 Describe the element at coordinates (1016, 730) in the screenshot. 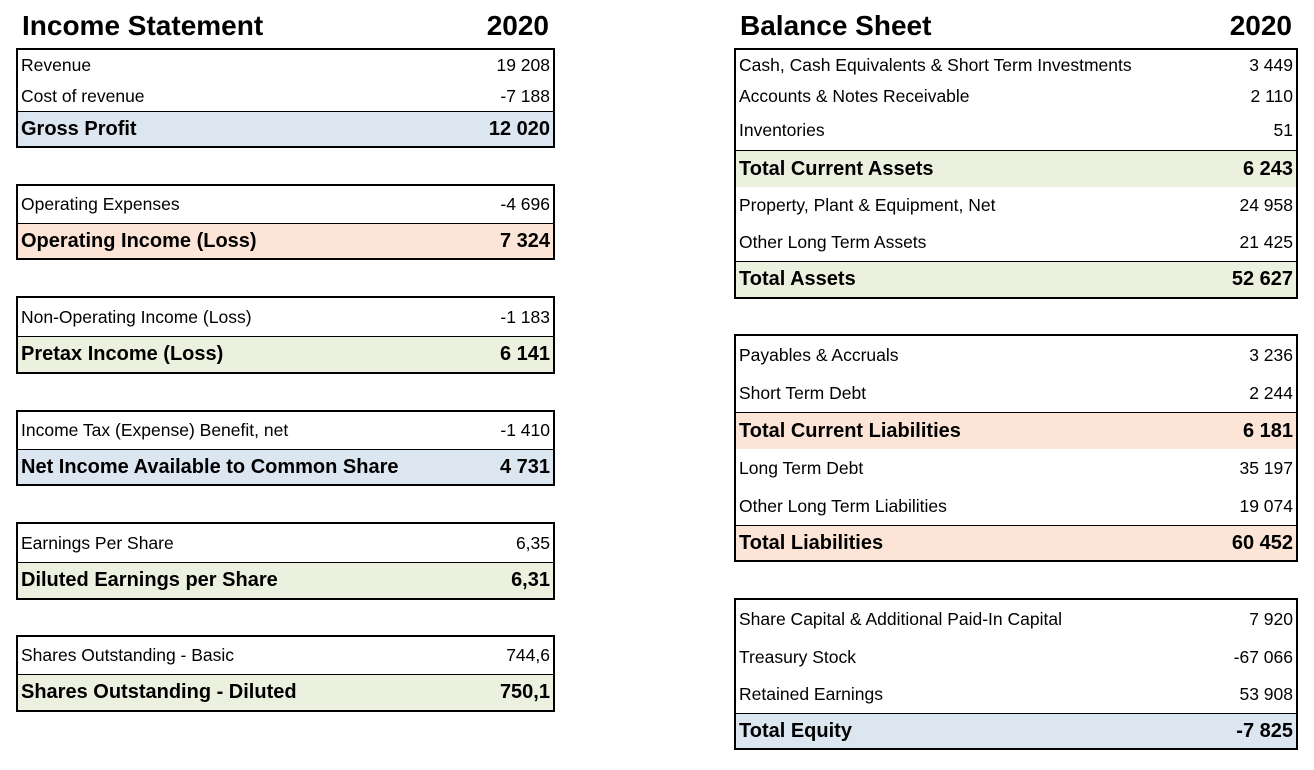

I see `total-row: Total Equity -7 825` at that location.